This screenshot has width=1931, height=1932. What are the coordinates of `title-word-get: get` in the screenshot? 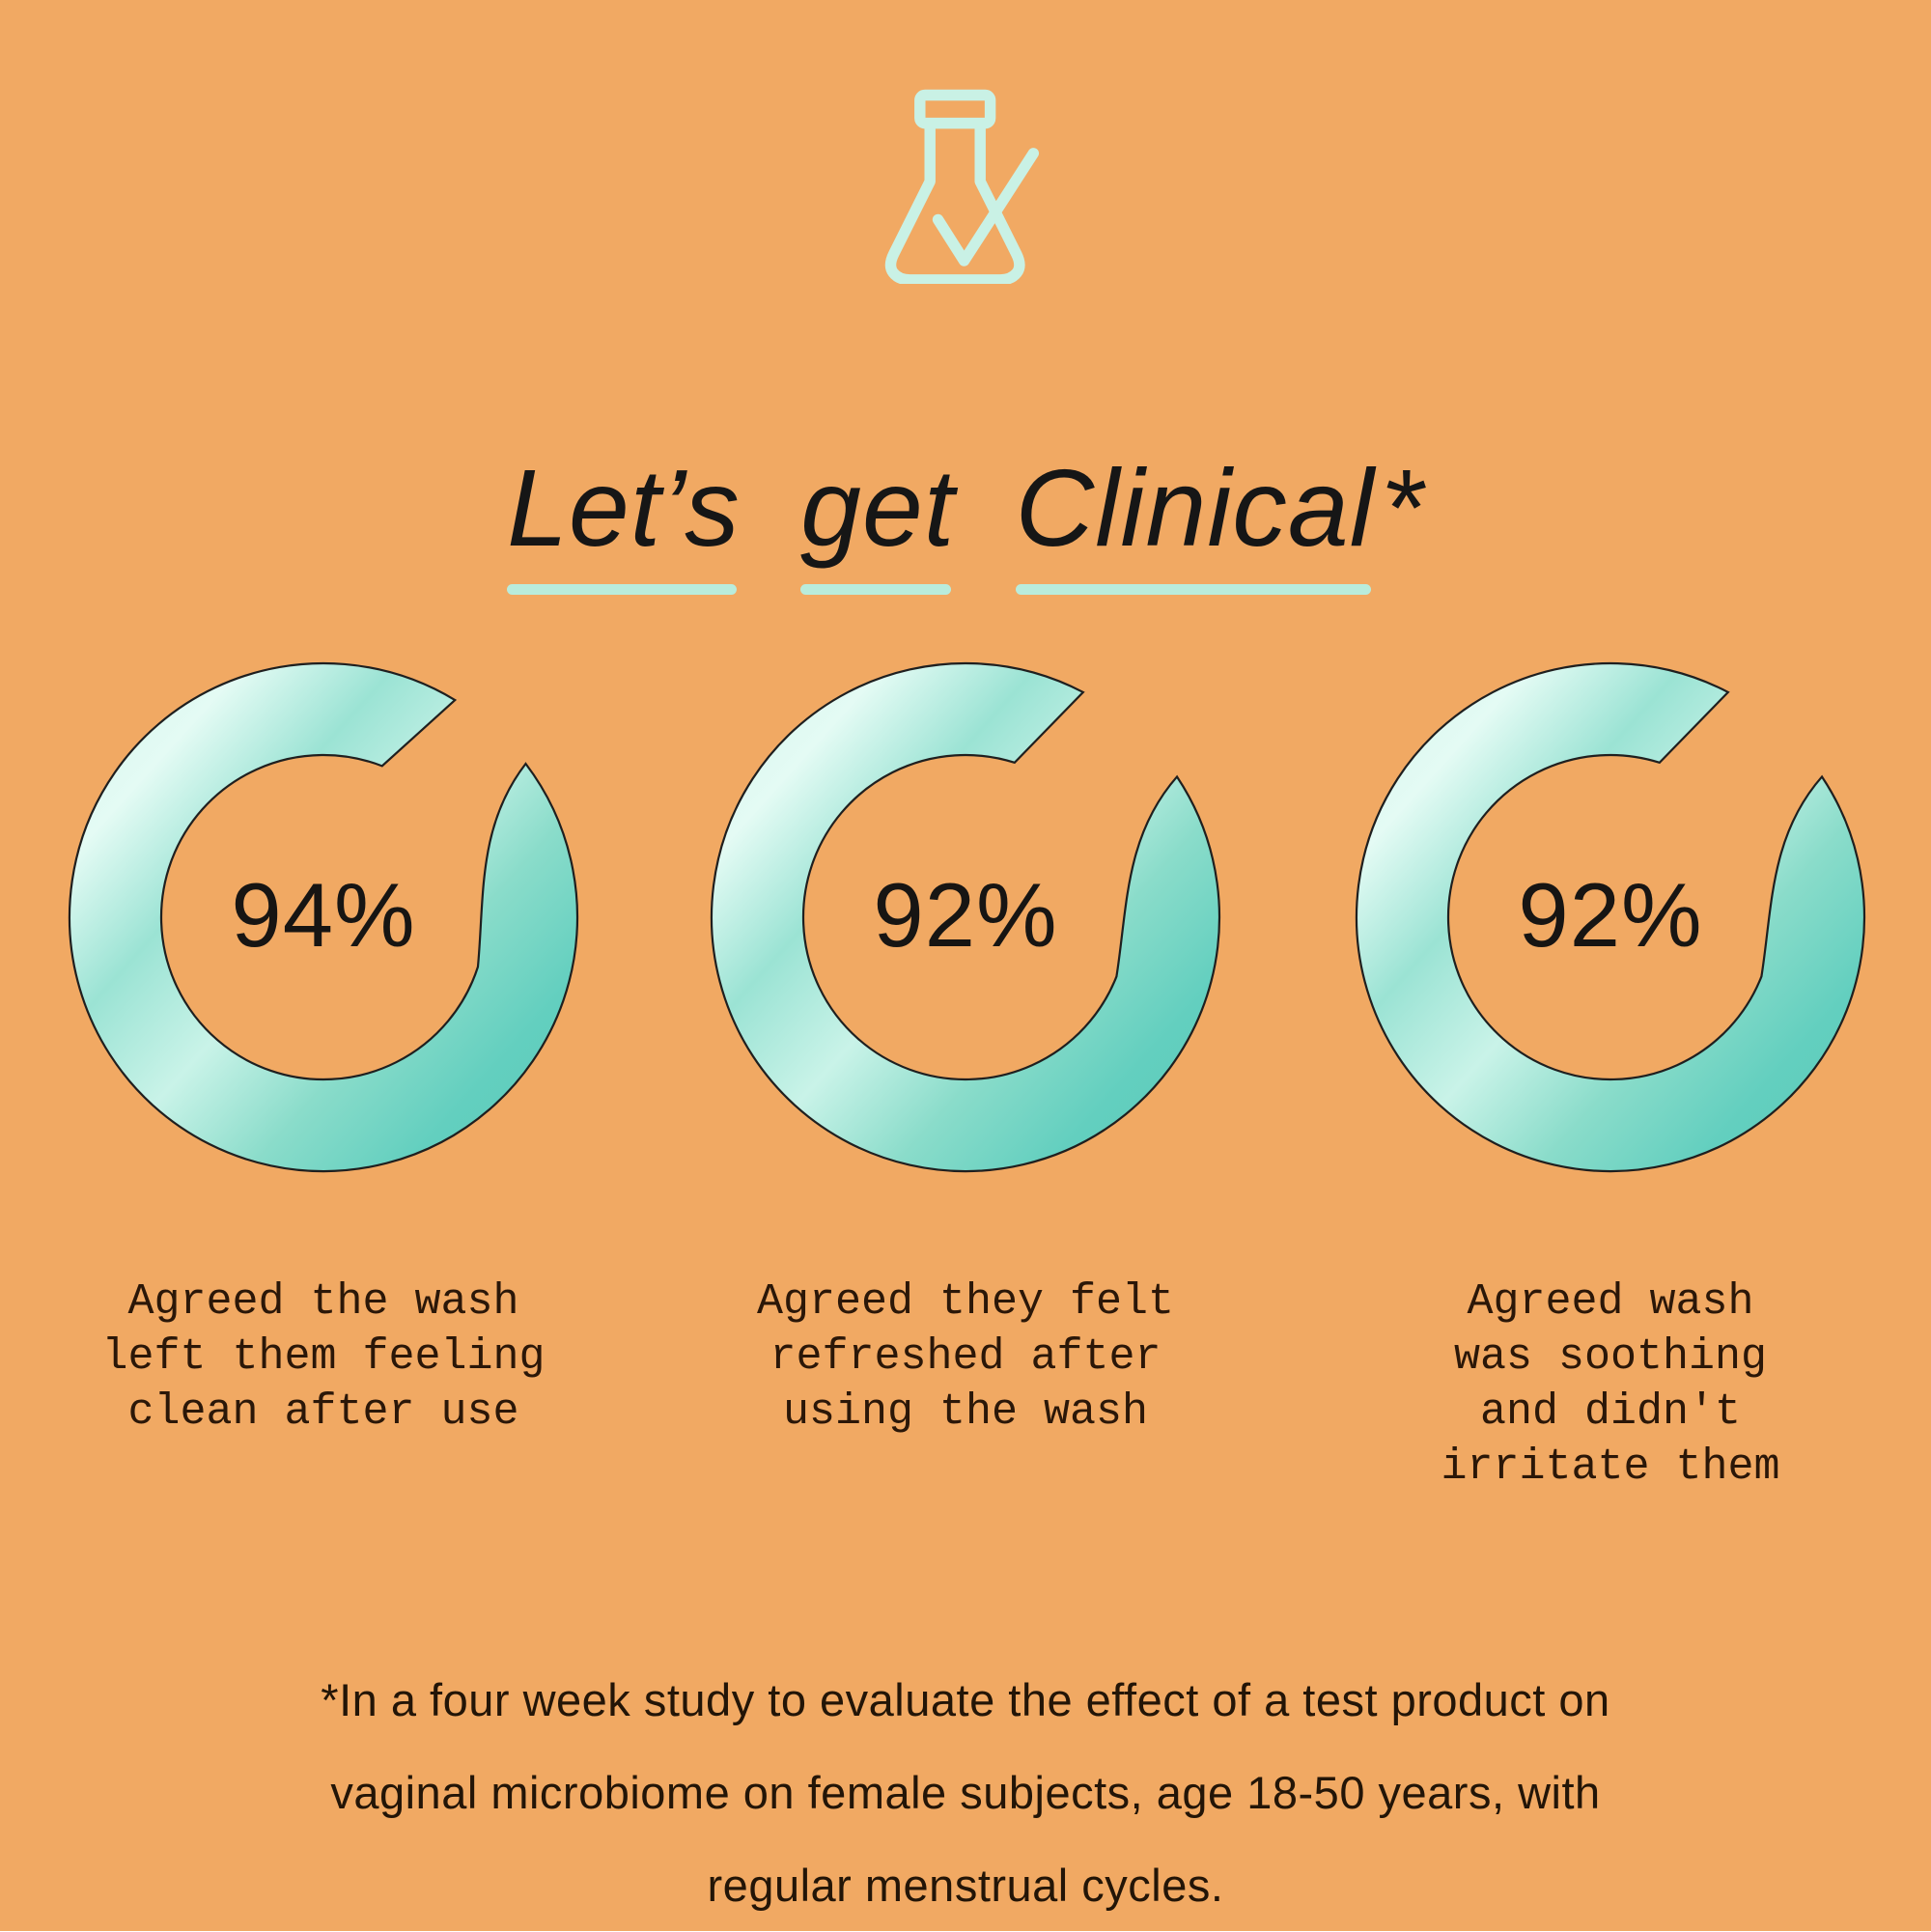 It's located at (877, 521).